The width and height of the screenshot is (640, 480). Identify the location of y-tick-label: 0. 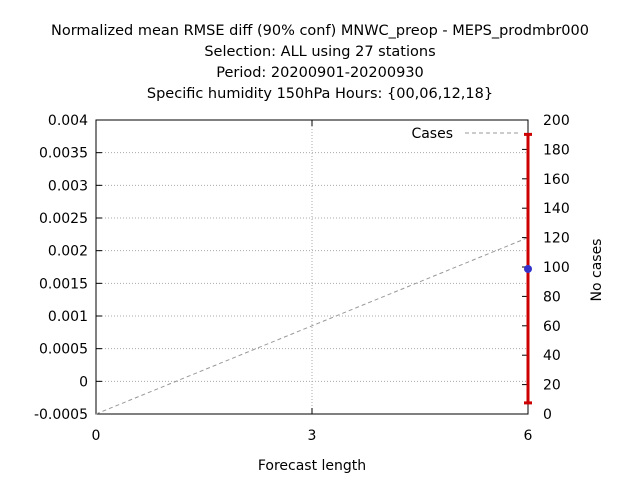
(83, 382).